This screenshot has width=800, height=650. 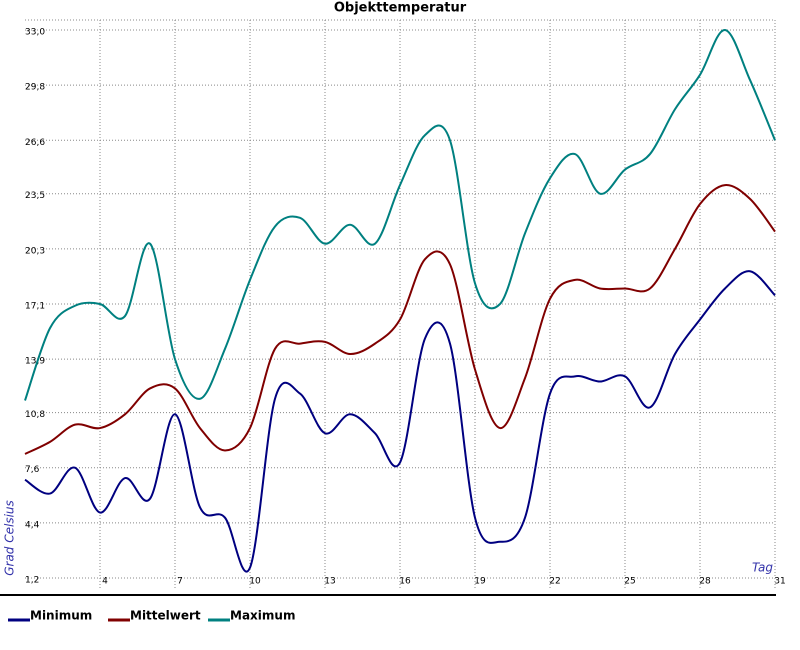 What do you see at coordinates (32, 470) in the screenshot?
I see `y-tick-label: 7,6` at bounding box center [32, 470].